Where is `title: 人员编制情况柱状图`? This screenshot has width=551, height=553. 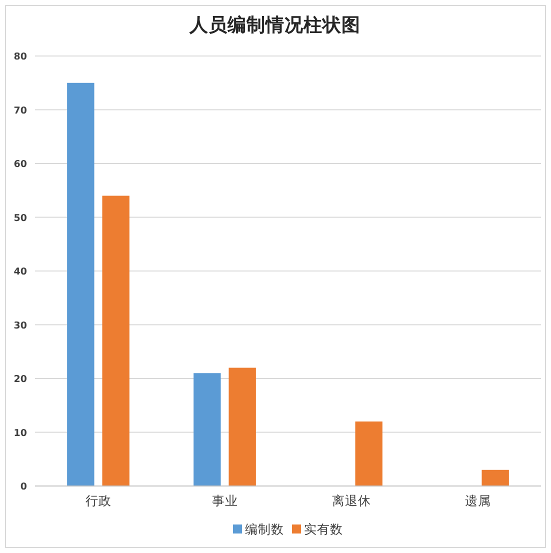 title: 人员编制情况柱状图 is located at coordinates (275, 26).